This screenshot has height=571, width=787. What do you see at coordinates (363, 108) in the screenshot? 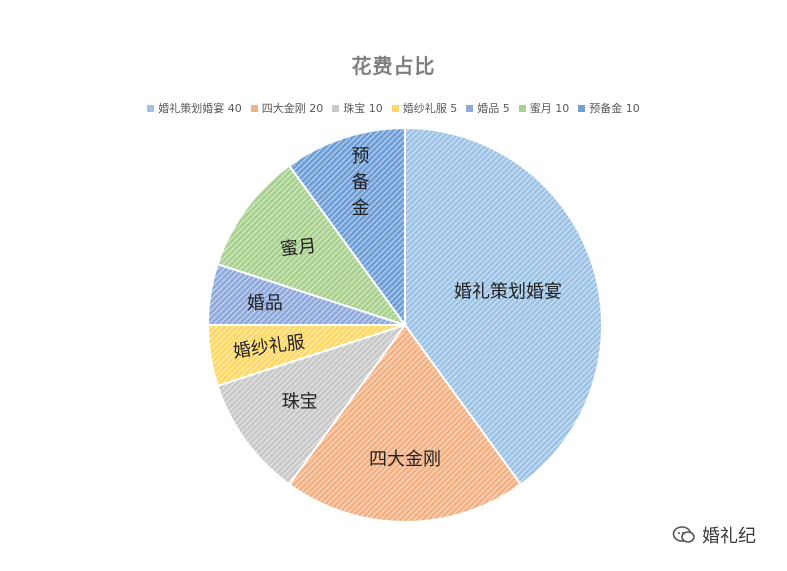
I see `legend-label: 珠宝 10` at bounding box center [363, 108].